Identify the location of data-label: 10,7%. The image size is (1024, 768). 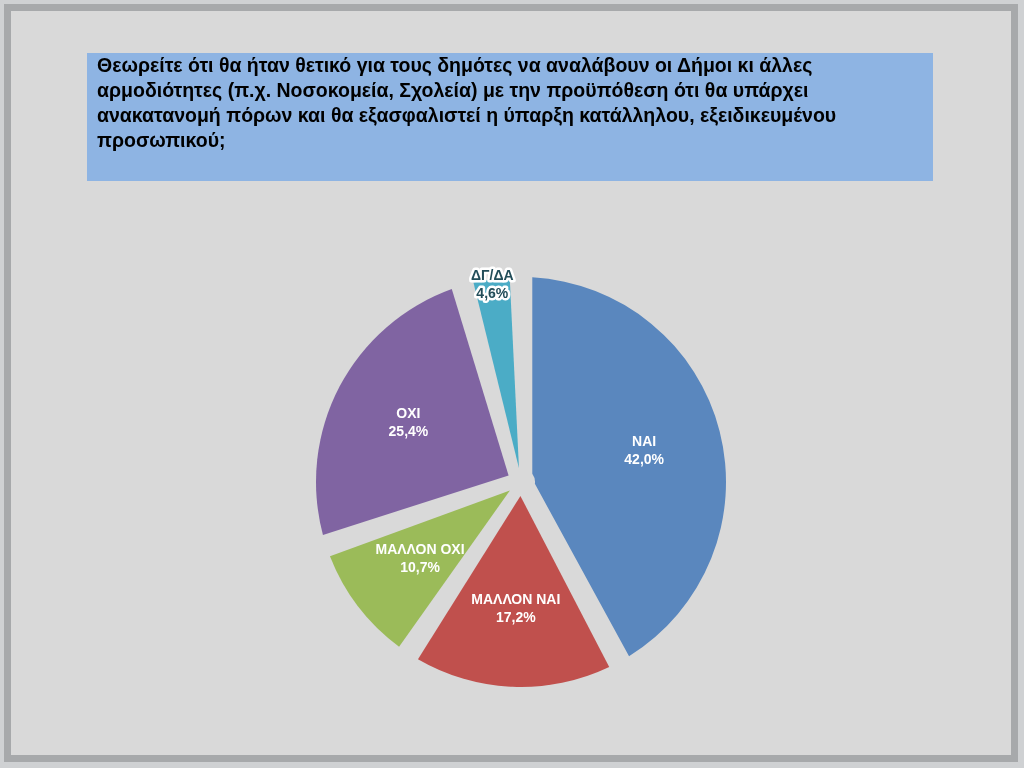
(420, 567).